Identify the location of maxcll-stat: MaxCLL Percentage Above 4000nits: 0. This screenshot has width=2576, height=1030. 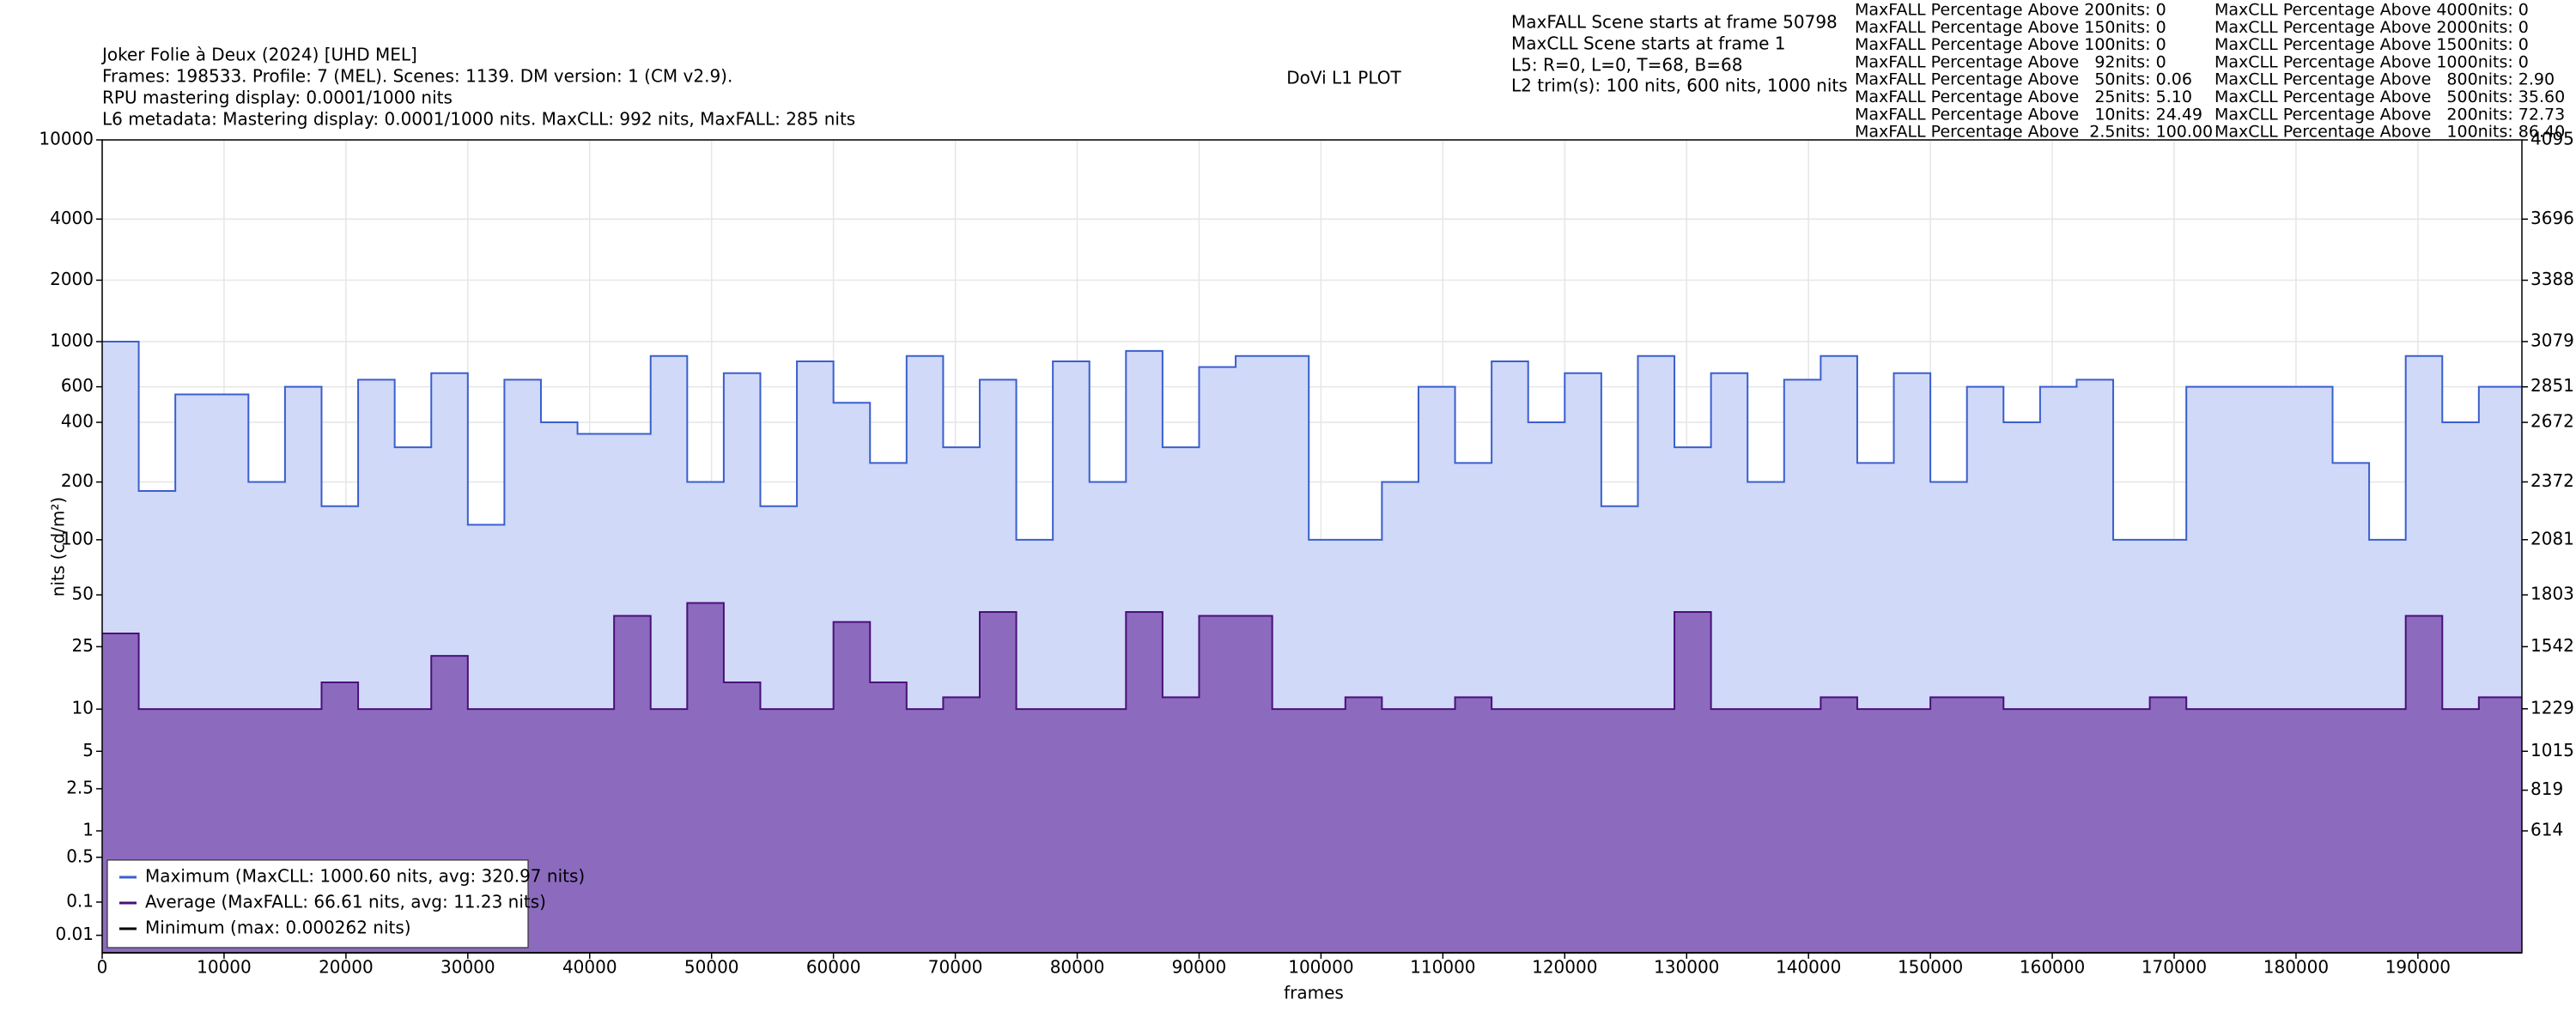
(2372, 10).